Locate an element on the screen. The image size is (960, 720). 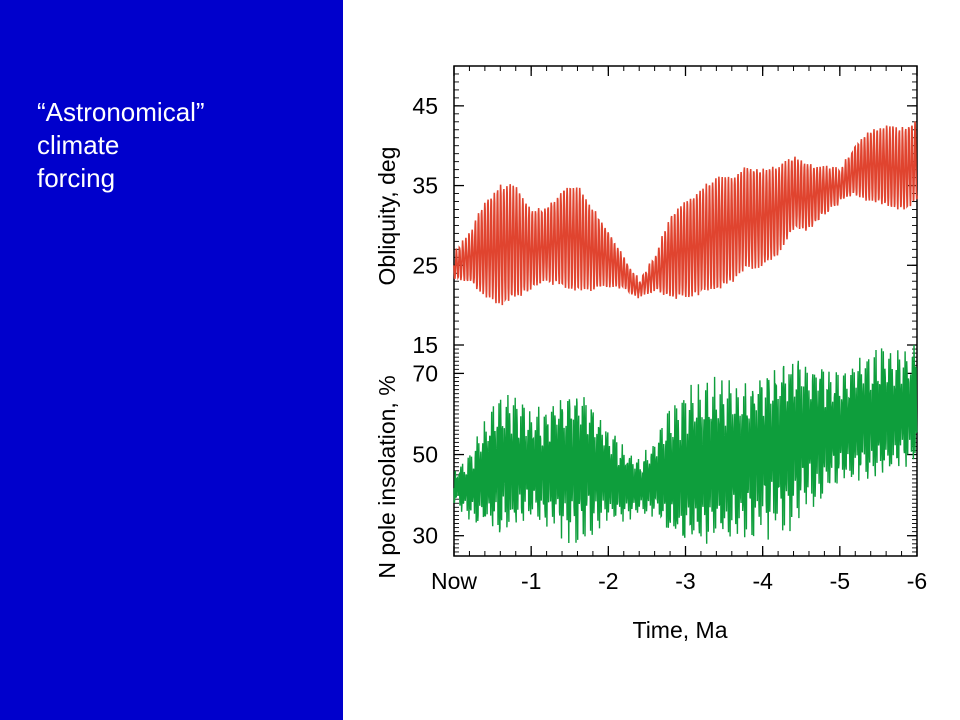
x-tick-label: -1 is located at coordinates (531, 581).